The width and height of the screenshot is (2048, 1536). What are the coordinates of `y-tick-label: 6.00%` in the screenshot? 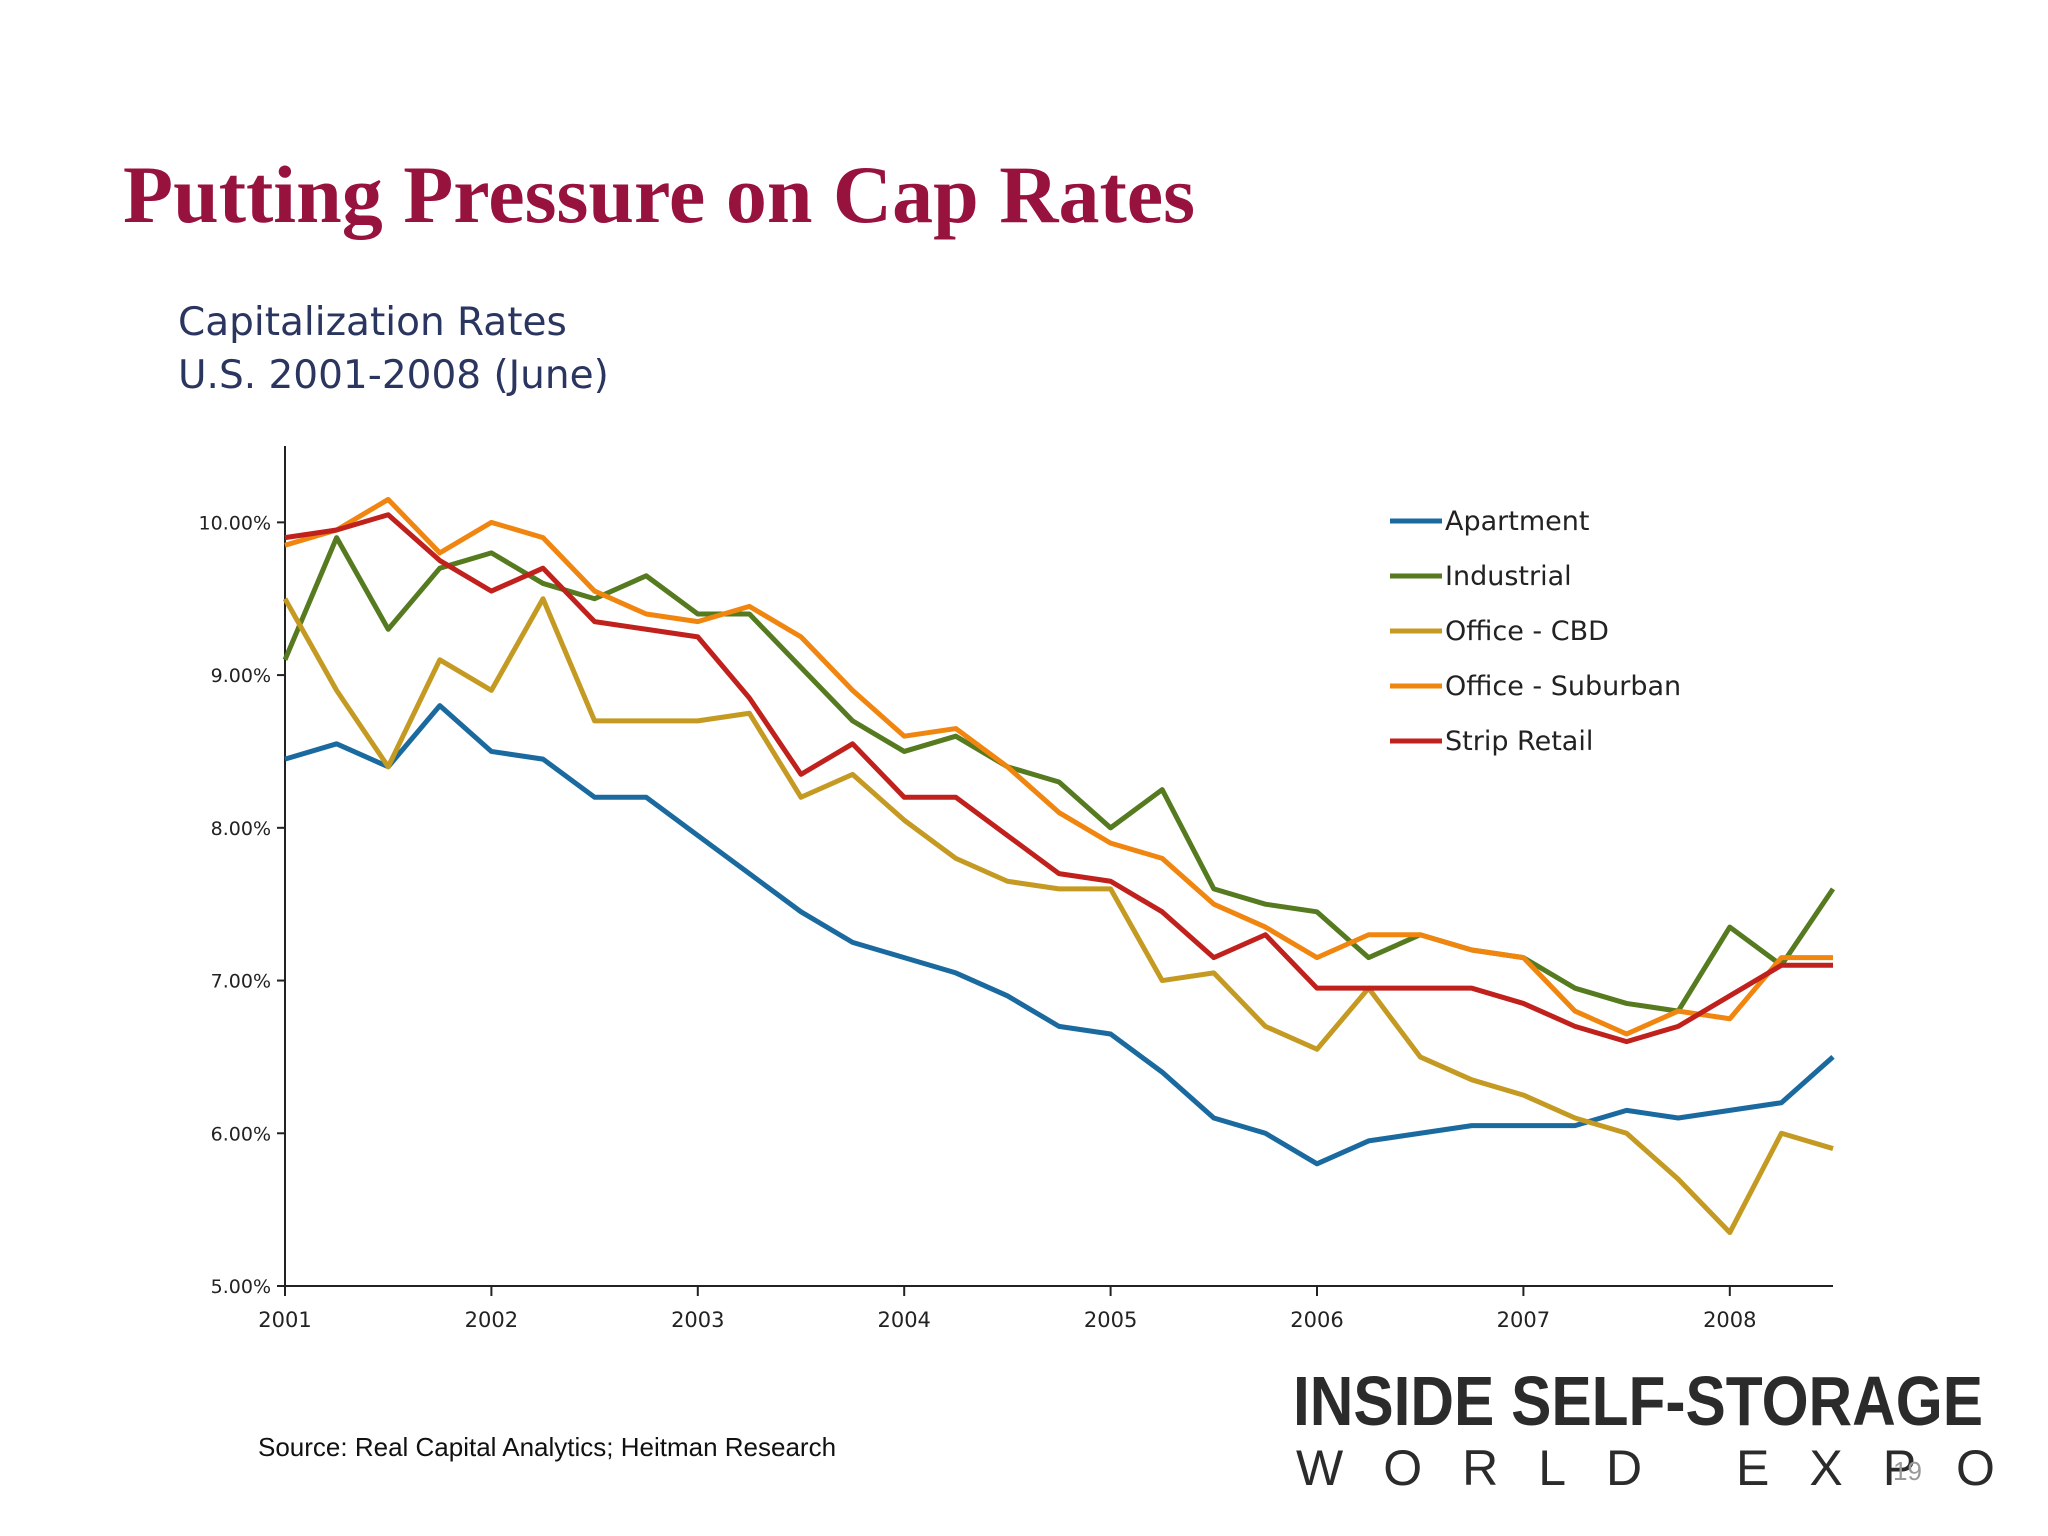 It's located at (241, 1134).